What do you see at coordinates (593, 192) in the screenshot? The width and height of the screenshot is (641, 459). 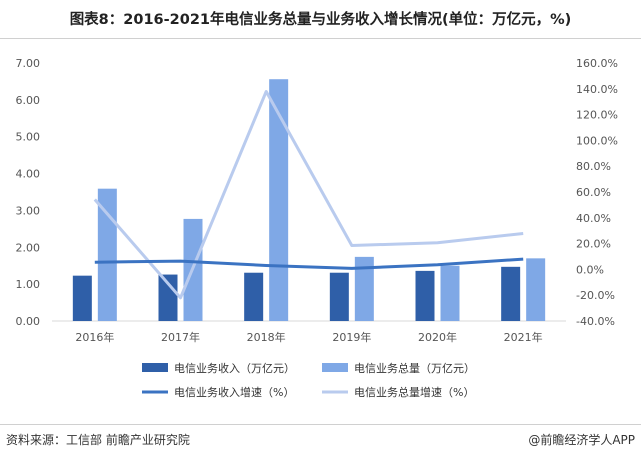 I see `right-tick-label: 60.0%` at bounding box center [593, 192].